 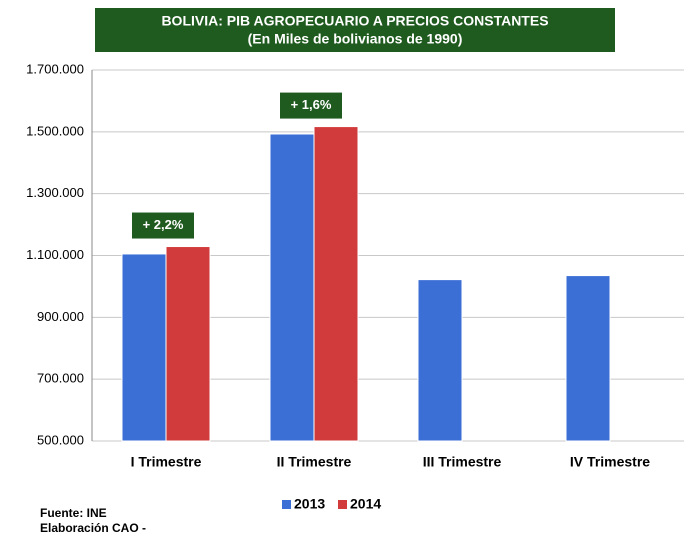 I want to click on y-tick-label: 500.000, so click(x=60, y=439).